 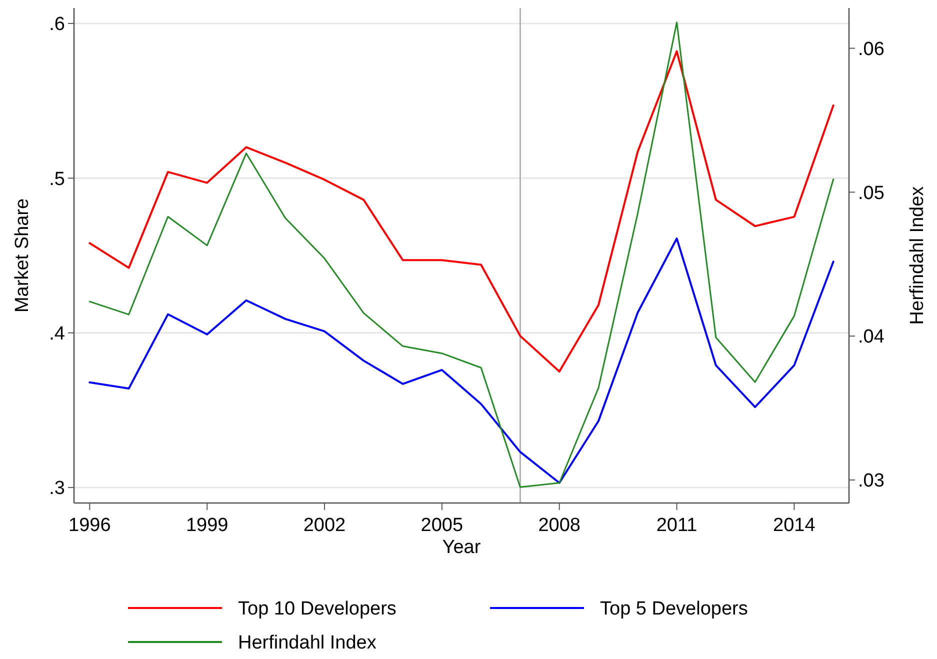 What do you see at coordinates (89, 525) in the screenshot?
I see `x-tick-label: 1996` at bounding box center [89, 525].